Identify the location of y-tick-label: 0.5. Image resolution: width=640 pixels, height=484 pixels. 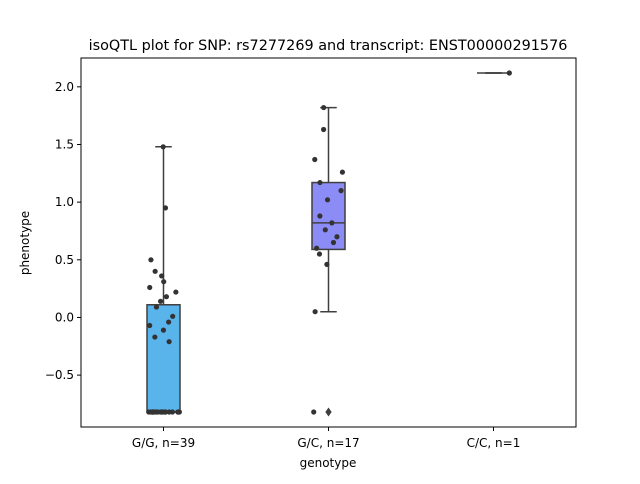
(64, 260).